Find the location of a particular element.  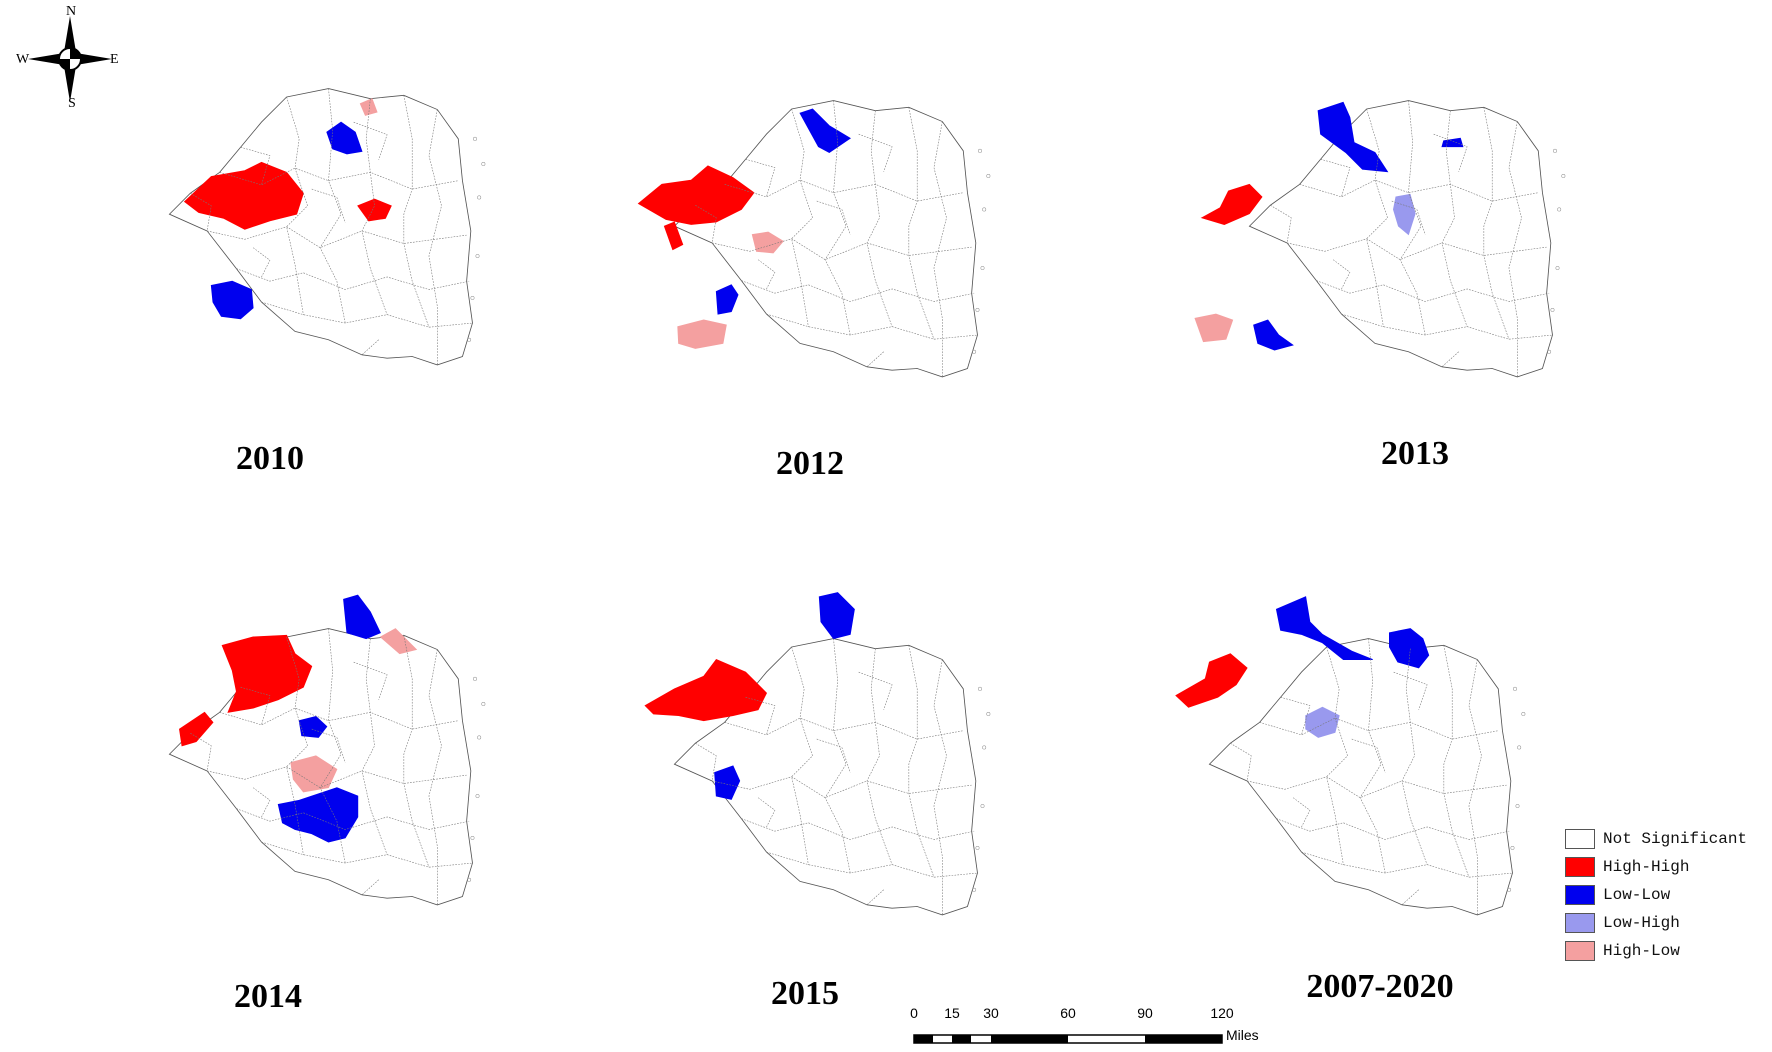

legend-item-low-low: Low-Low is located at coordinates (1656, 895).